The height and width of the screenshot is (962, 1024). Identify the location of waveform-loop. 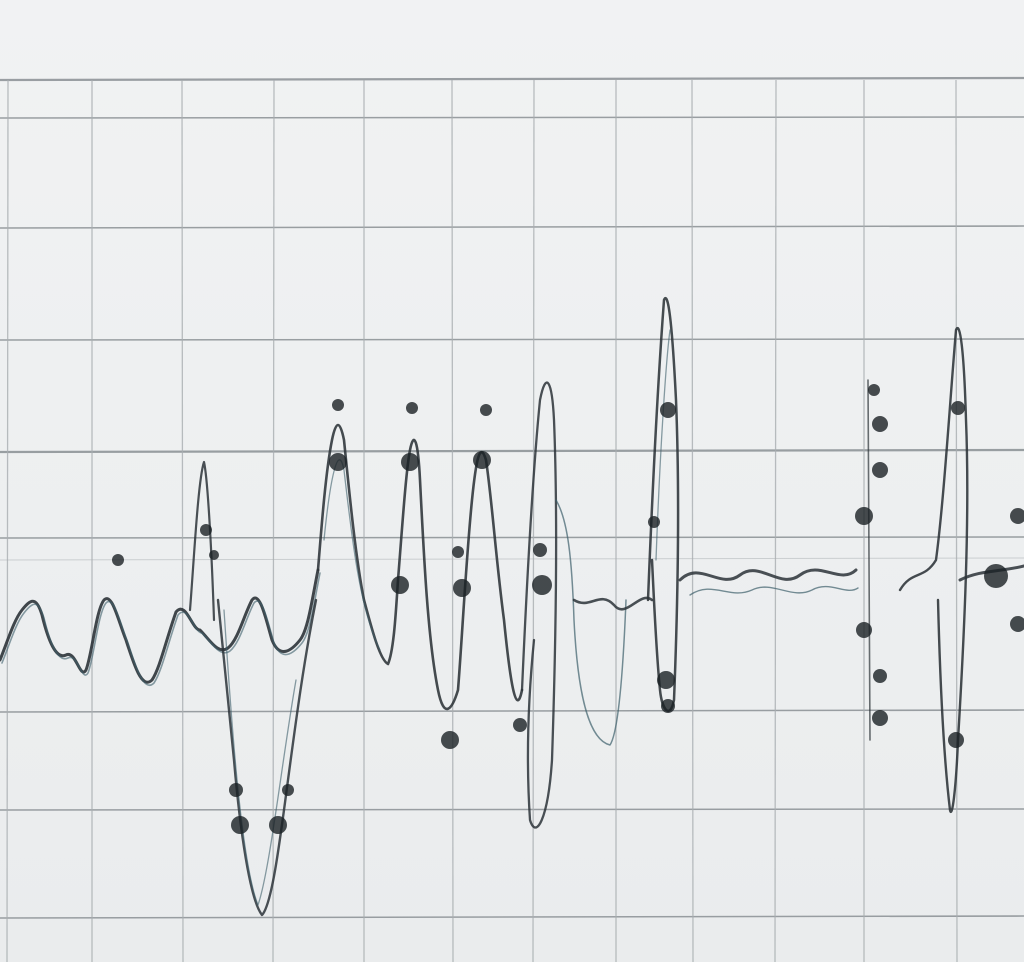
(591, 622).